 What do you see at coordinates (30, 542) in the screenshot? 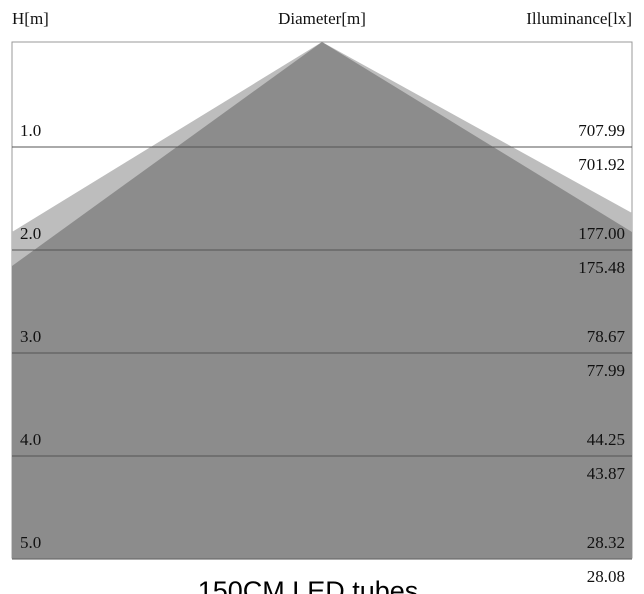
I see `height-label: 5.0` at bounding box center [30, 542].